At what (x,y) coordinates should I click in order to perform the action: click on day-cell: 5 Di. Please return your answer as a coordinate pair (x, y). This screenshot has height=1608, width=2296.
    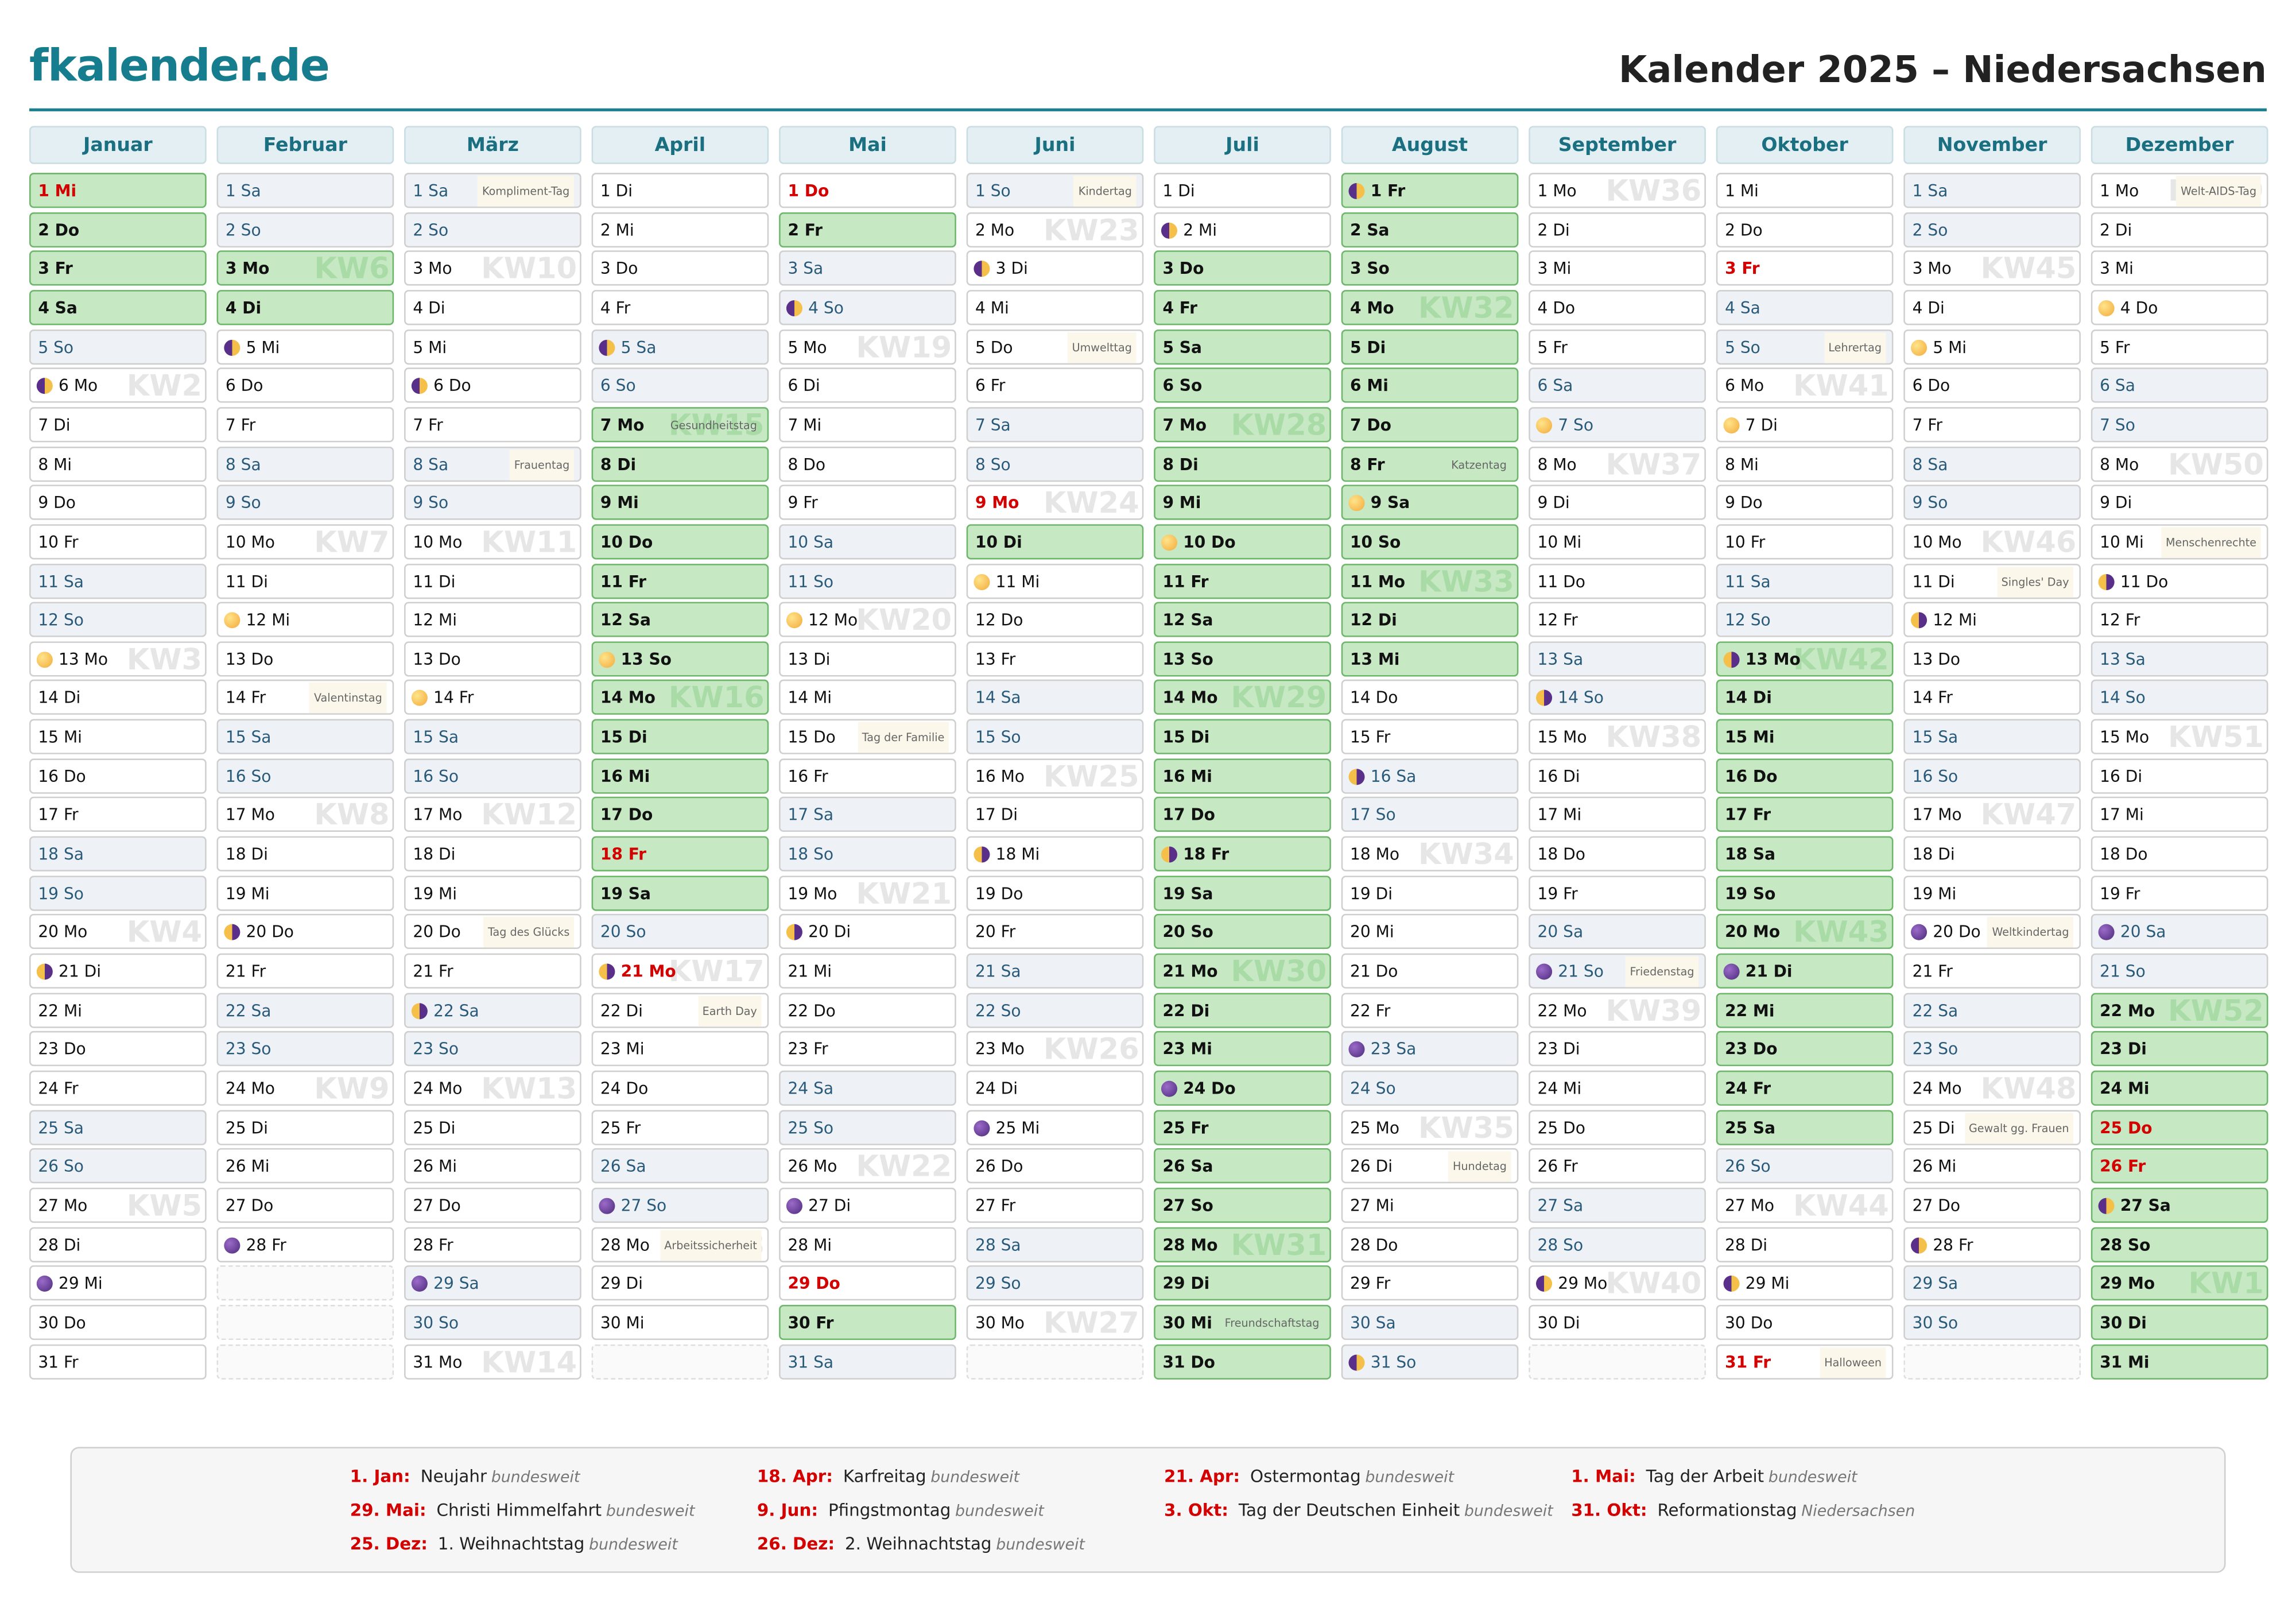
    Looking at the image, I should click on (1430, 347).